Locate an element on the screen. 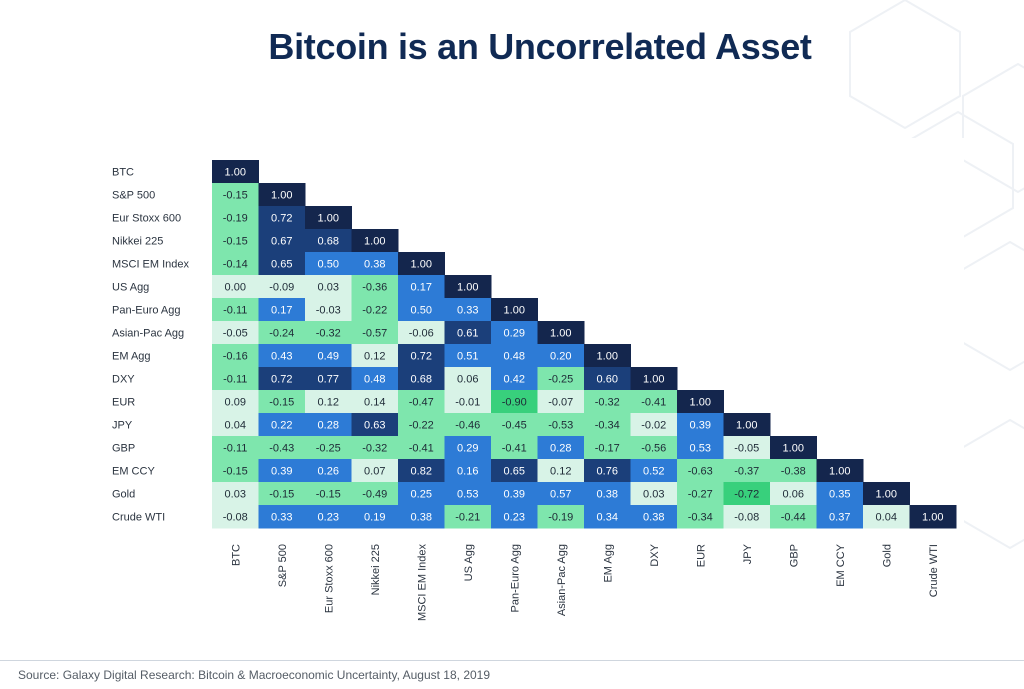  cell-value: -0.11 is located at coordinates (235, 380).